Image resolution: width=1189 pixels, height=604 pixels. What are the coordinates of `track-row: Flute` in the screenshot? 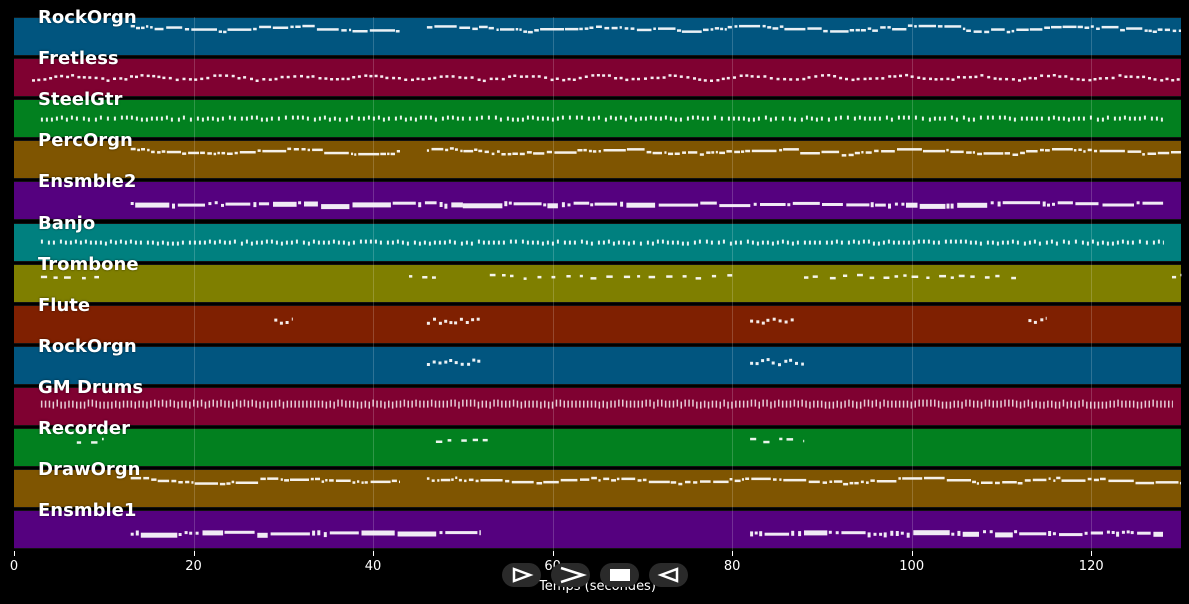 It's located at (597, 319).